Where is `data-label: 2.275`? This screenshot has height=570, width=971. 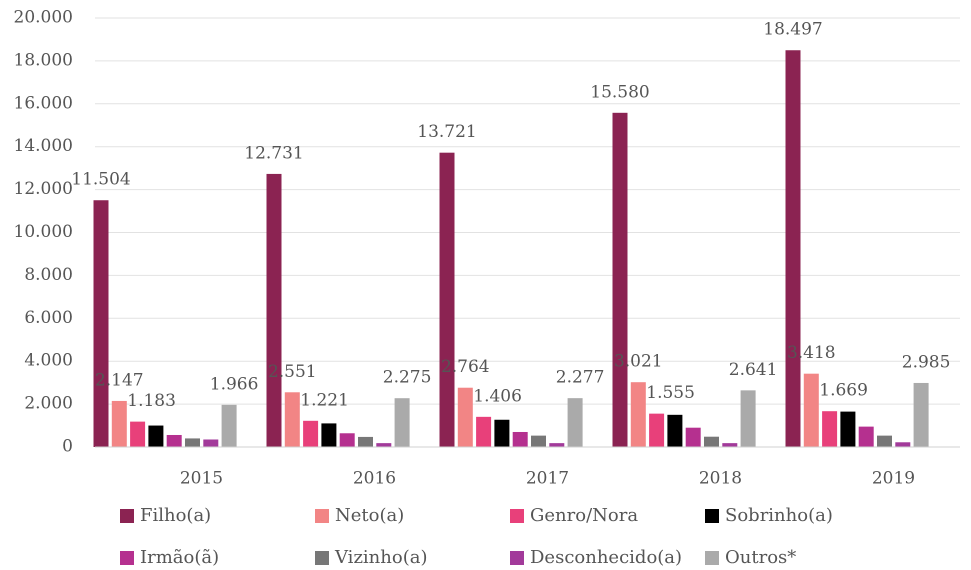
data-label: 2.275 is located at coordinates (407, 378).